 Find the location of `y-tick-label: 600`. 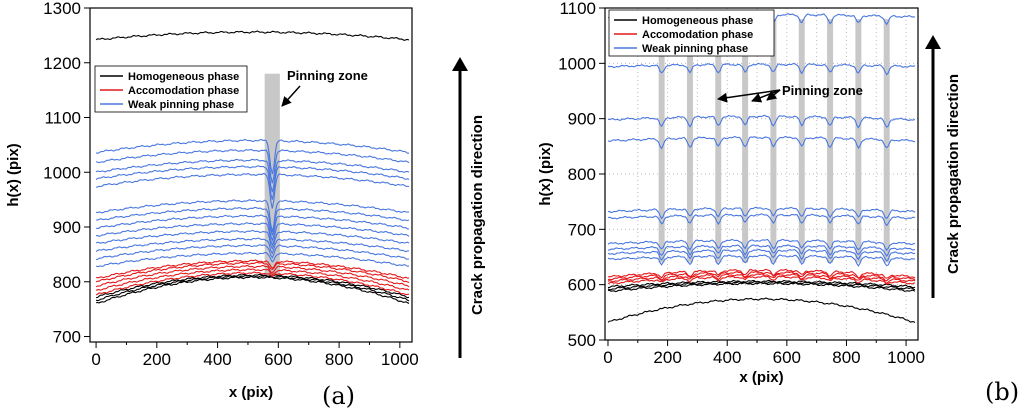

y-tick-label: 600 is located at coordinates (582, 285).